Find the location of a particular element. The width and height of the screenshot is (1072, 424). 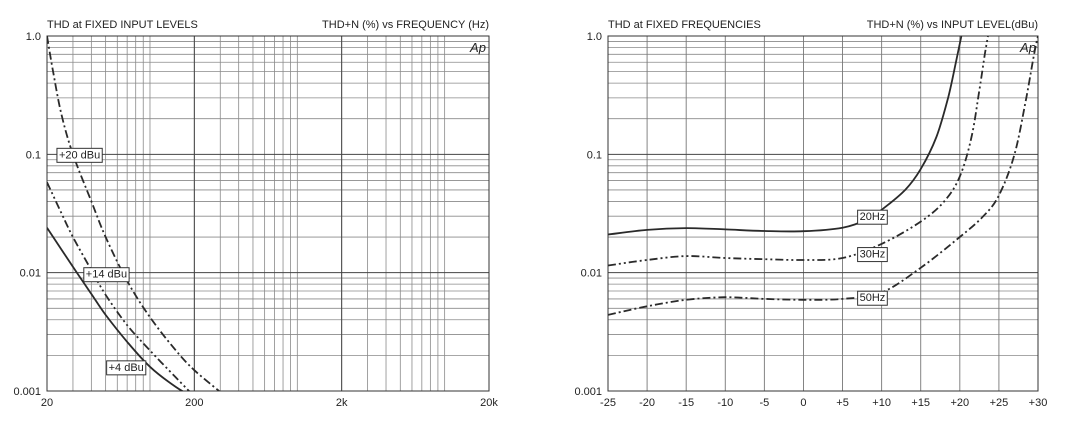

x-tick-label: 200 is located at coordinates (194, 403).